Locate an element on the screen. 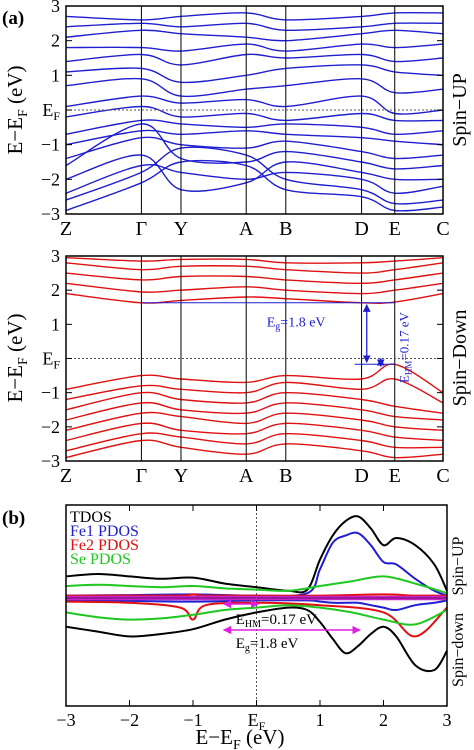 The height and width of the screenshot is (750, 474). dos-ehm-label: EHM=0.17 eV is located at coordinates (276, 621).